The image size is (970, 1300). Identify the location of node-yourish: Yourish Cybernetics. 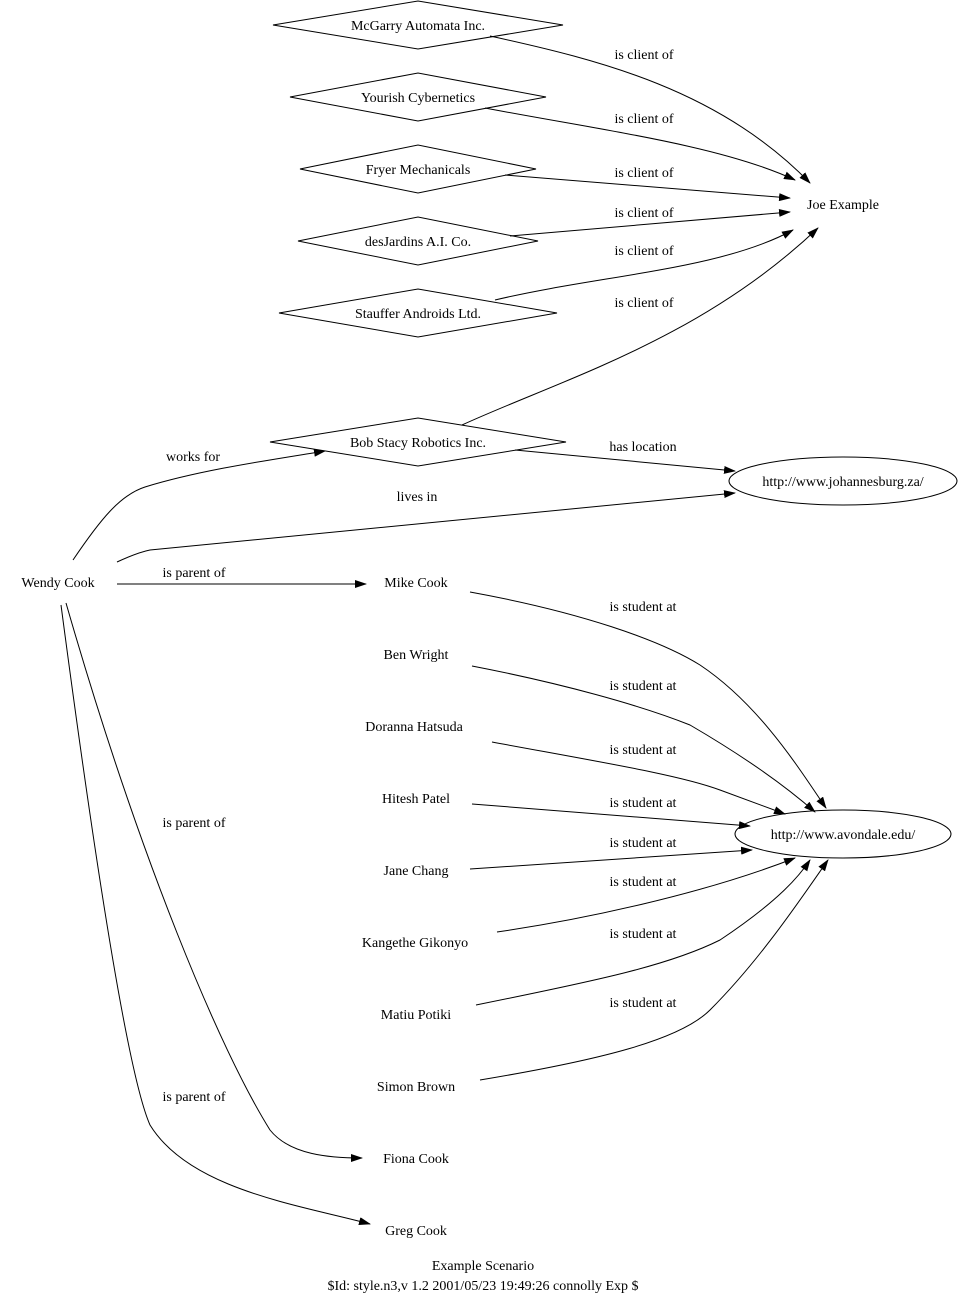
(418, 97).